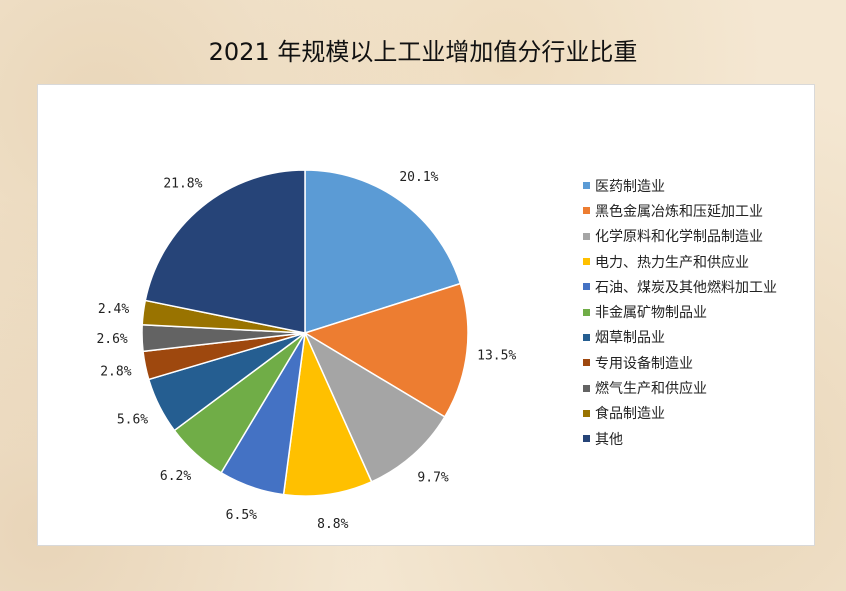  Describe the element at coordinates (418, 177) in the screenshot. I see `slice-value-label: 20.1%` at that location.